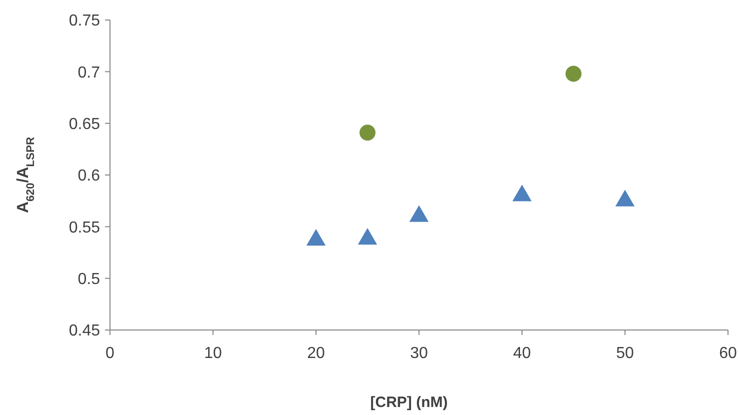 The width and height of the screenshot is (738, 415). I want to click on y-tick-label: 0.6, so click(89, 176).